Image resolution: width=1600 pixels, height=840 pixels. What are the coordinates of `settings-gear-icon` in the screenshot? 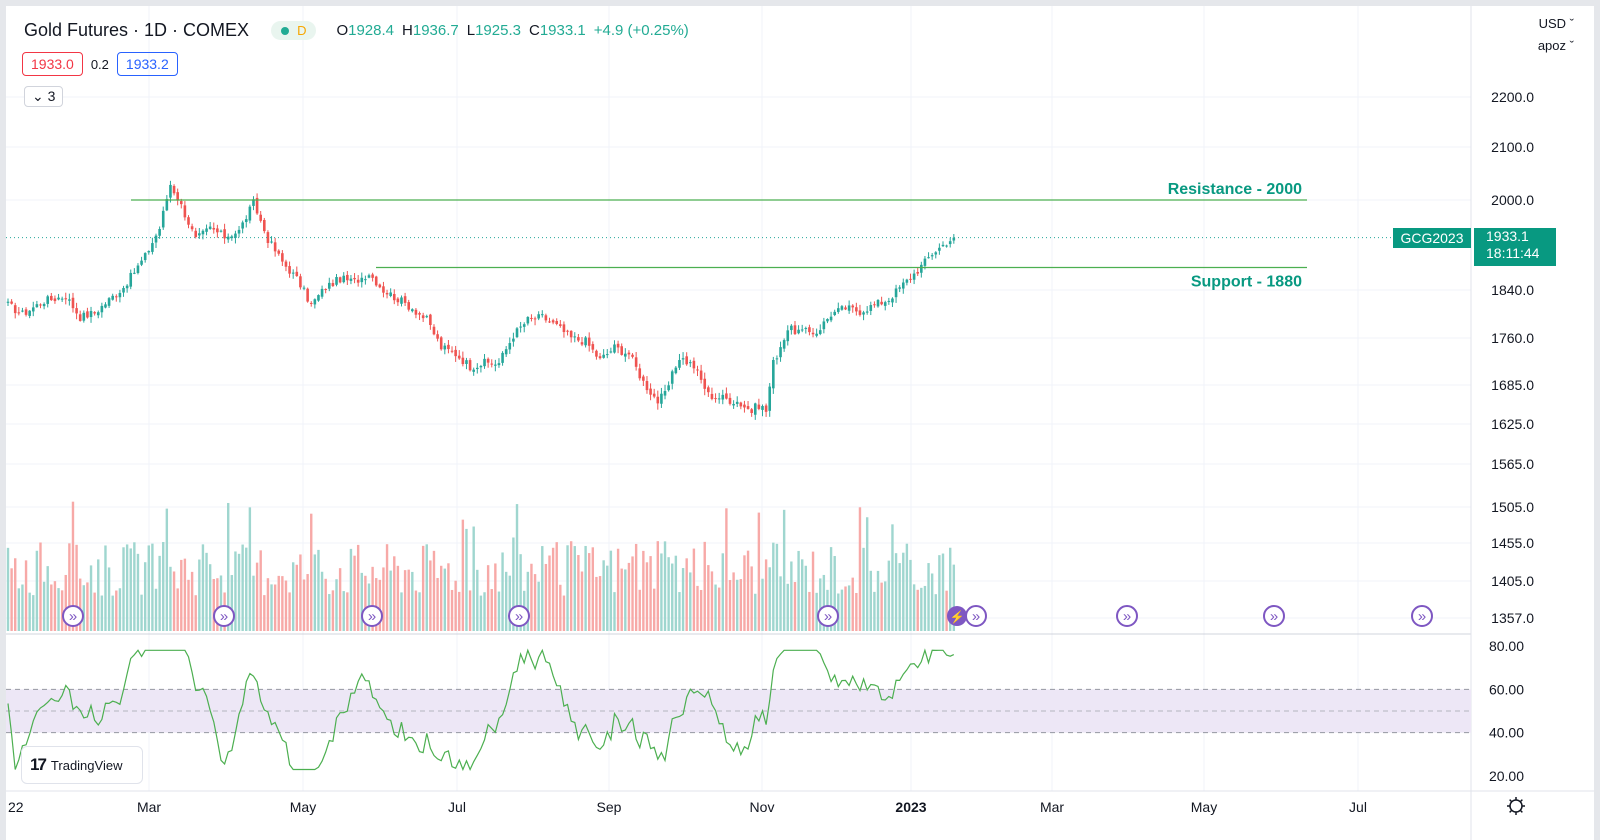 It's located at (1516, 806).